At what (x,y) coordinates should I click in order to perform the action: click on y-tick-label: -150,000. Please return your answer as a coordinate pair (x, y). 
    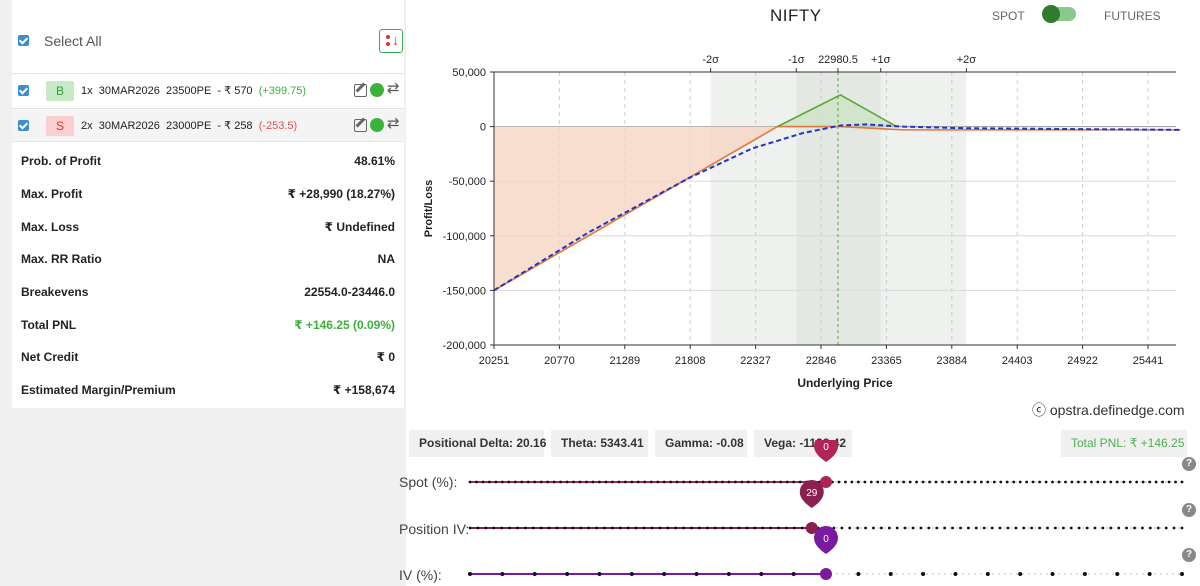
    Looking at the image, I should click on (464, 291).